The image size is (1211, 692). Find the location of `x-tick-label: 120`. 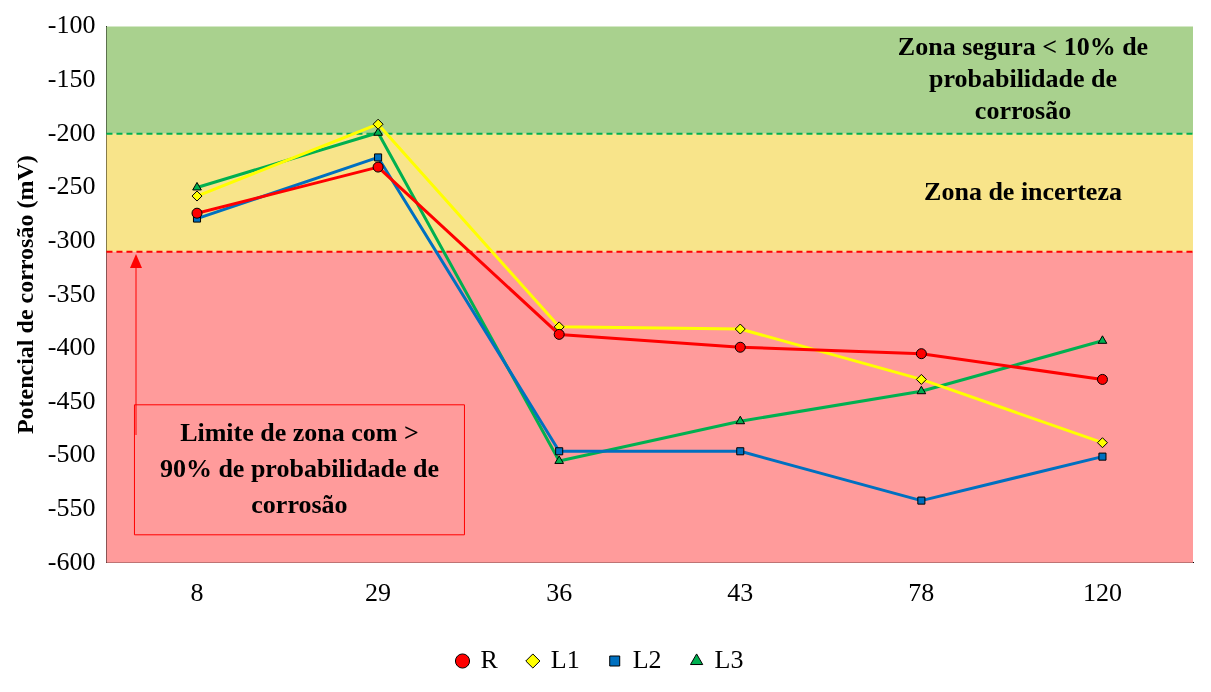

x-tick-label: 120 is located at coordinates (1102, 593).